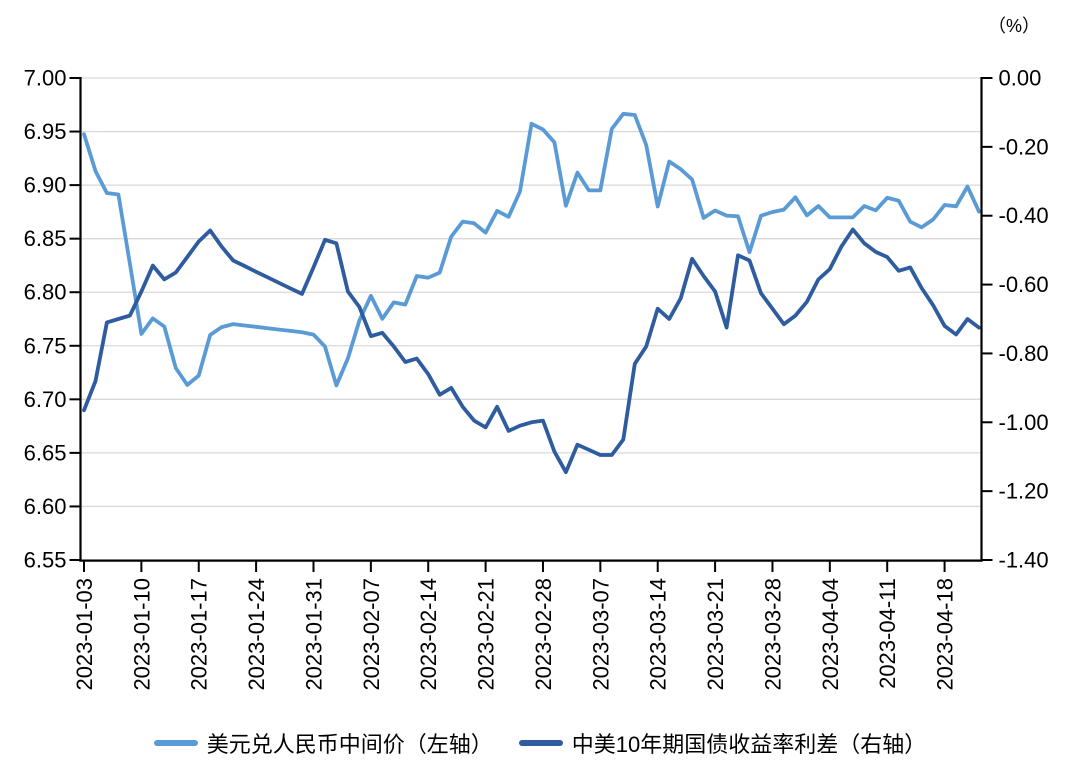 This screenshot has width=1080, height=777. Describe the element at coordinates (1024, 560) in the screenshot. I see `right-axis-tick-label: -1.40` at that location.